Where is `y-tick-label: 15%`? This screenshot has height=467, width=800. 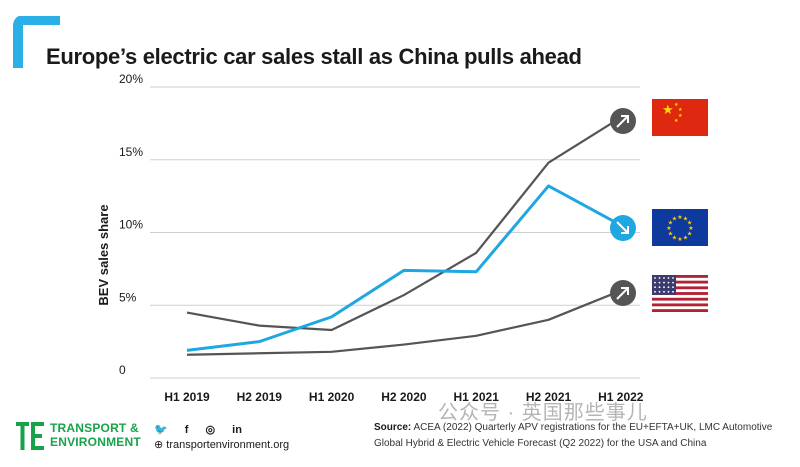 y-tick-label: 15% is located at coordinates (131, 152).